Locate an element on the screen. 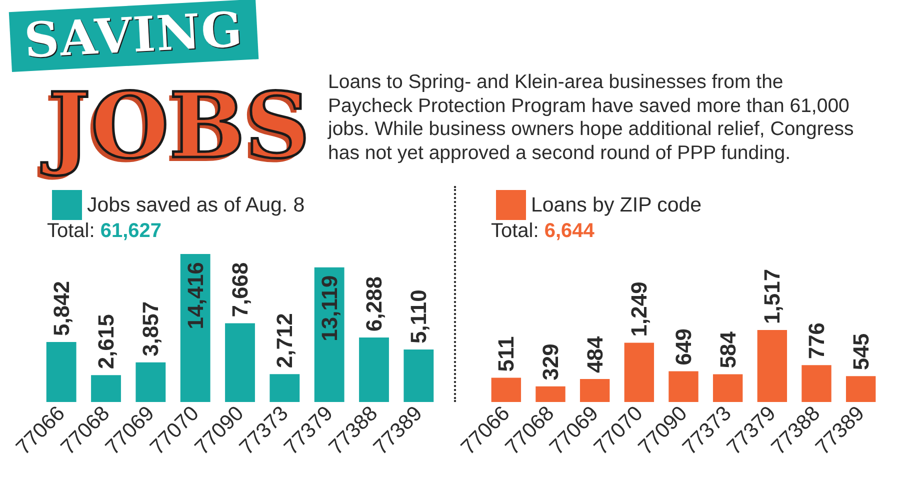 Image resolution: width=900 pixels, height=486 pixels. text: Loans to Spring- and Klein-area businesses from the Paycheck Protection Program have saved more than 61,000 jobs. While business owners hope additional relief, Congress has not yet approved a second round of PPP funding. is located at coordinates (591, 118).